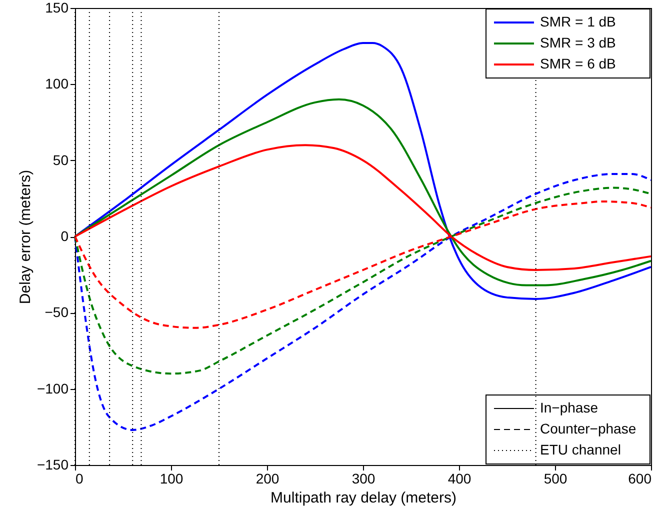  What do you see at coordinates (588, 428) in the screenshot?
I see `annotation: Counter−phase` at bounding box center [588, 428].